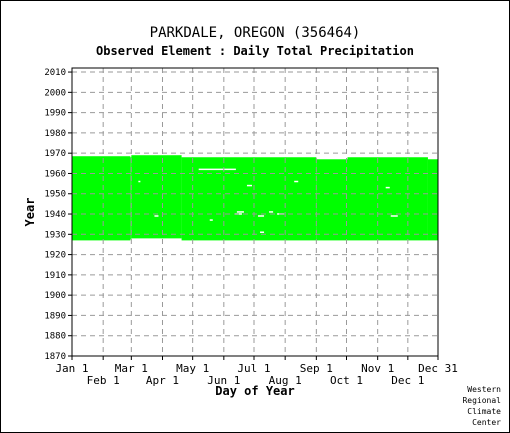 The height and width of the screenshot is (433, 510). I want to click on y-tick-label: 1930, so click(55, 235).